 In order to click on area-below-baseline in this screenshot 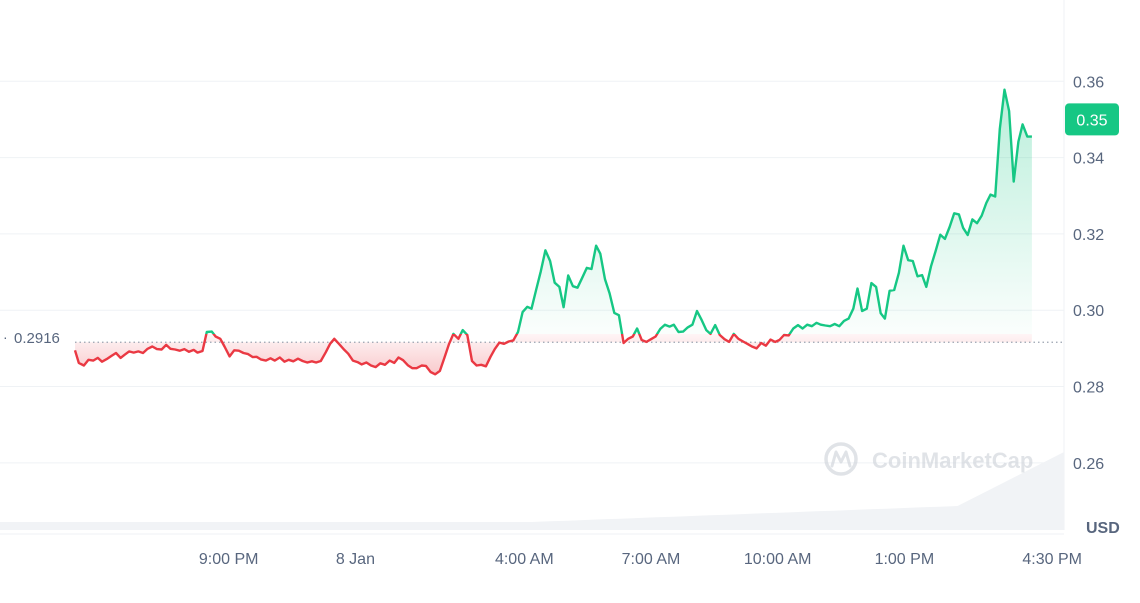, I will do `click(553, 354)`.